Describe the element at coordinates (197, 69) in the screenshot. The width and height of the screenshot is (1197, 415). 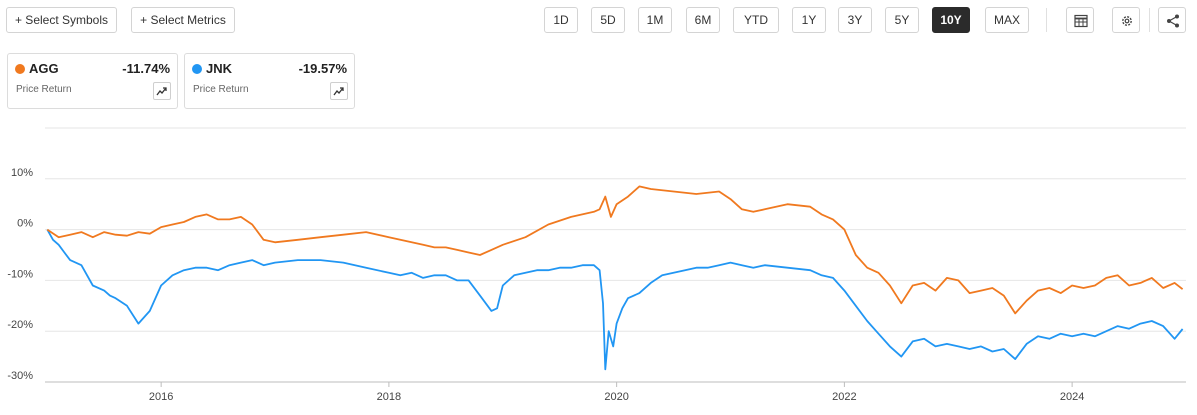
I see `jnk-color-dot` at that location.